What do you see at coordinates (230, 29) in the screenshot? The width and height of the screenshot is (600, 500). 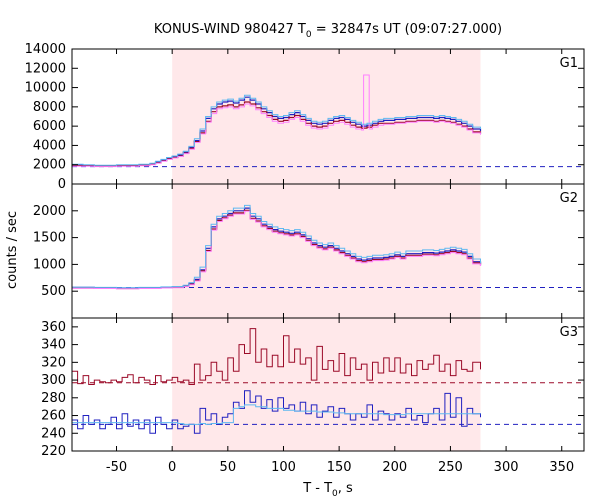 I see `chart-title-prefix: KONUS-WIND 980427 T` at bounding box center [230, 29].